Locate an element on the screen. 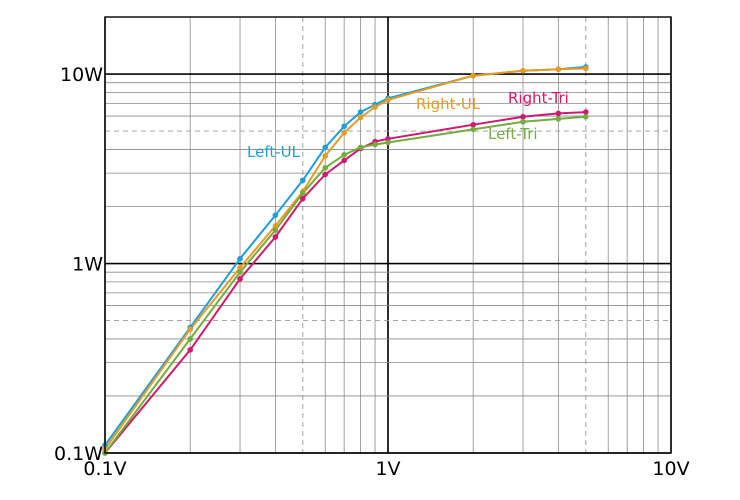  series-label-left-ul: Left-UL is located at coordinates (274, 152).